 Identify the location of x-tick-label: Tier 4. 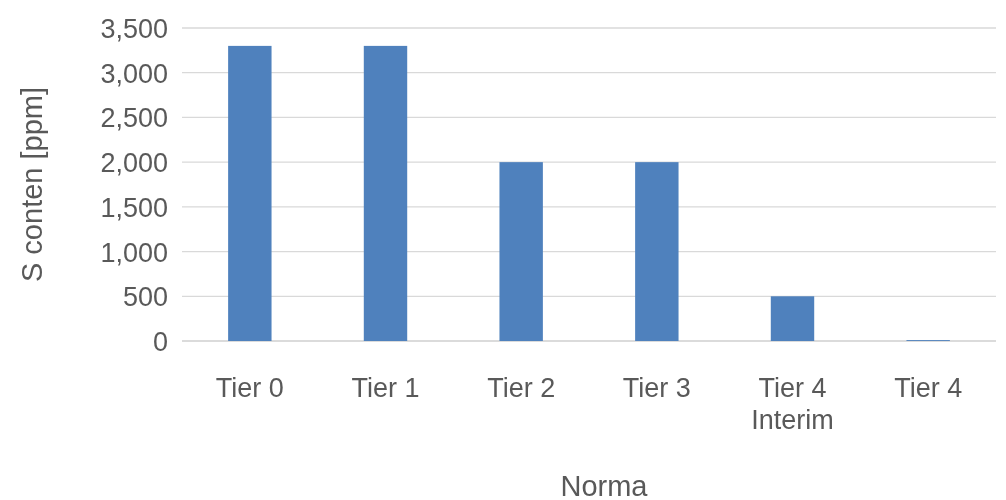
(928, 388).